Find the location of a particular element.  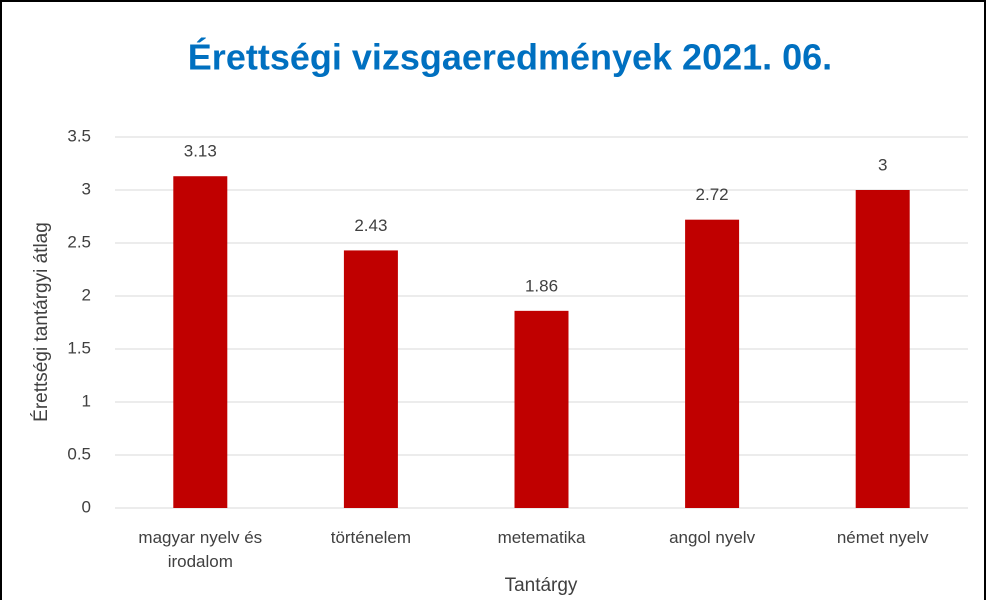

x-tick-label: metematika is located at coordinates (541, 537).